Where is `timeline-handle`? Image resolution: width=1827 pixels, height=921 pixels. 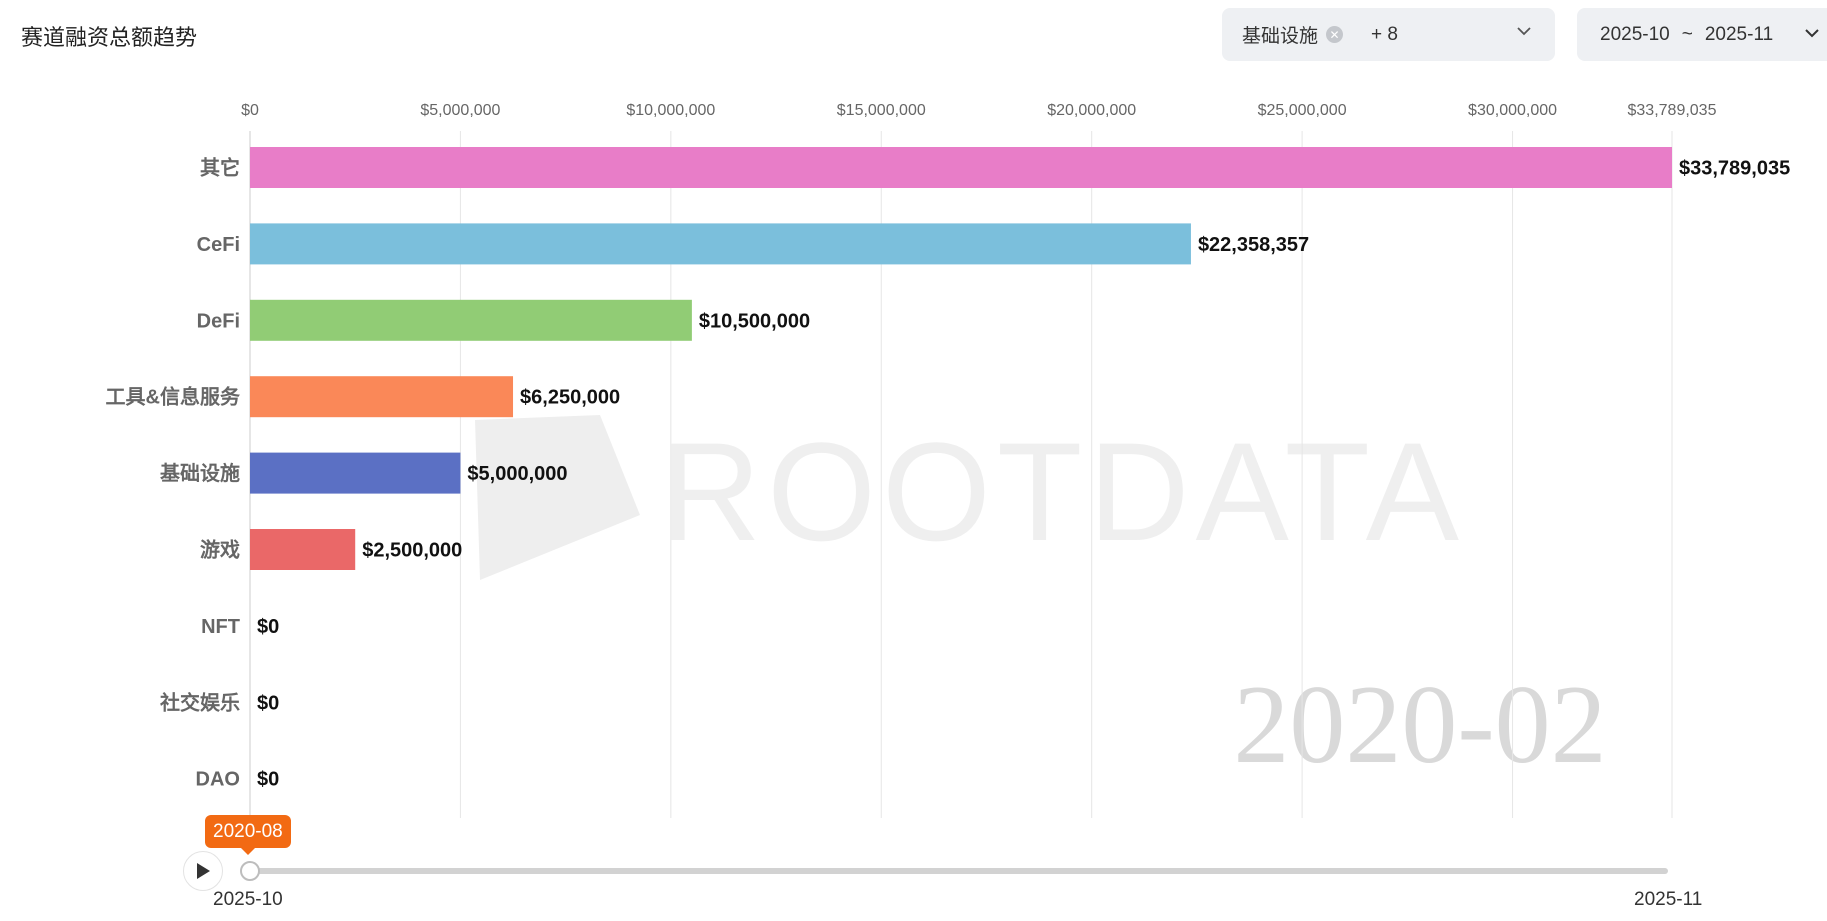
timeline-handle is located at coordinates (250, 871).